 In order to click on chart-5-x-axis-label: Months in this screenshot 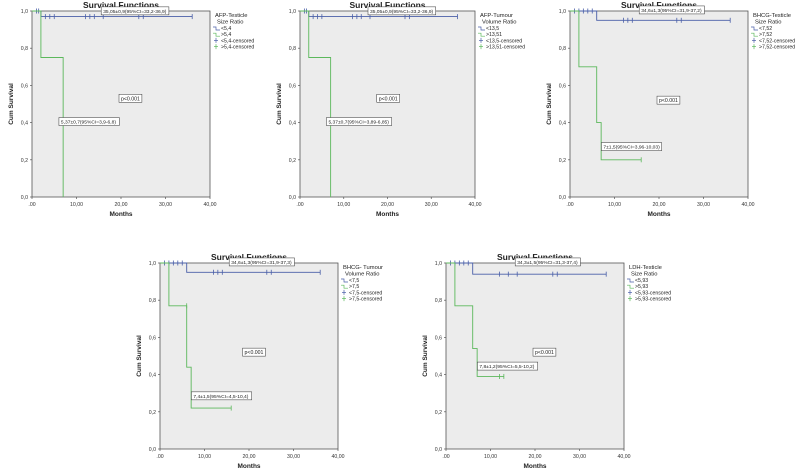, I will do `click(534, 466)`.